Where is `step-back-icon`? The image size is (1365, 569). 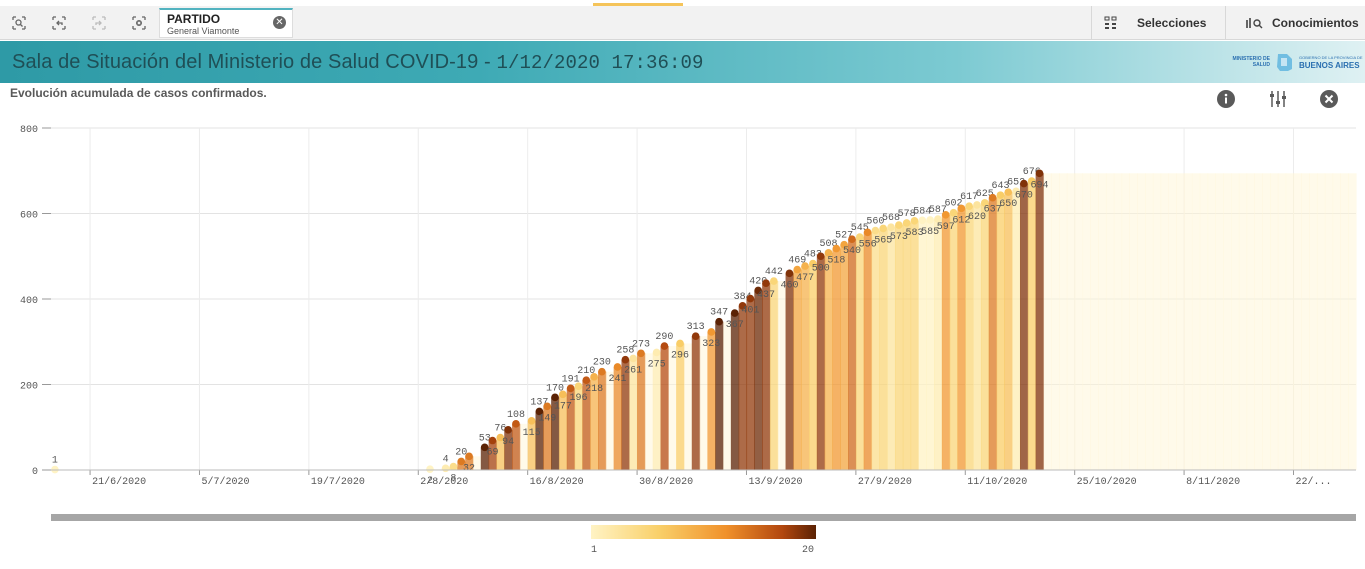
step-back-icon is located at coordinates (59, 23).